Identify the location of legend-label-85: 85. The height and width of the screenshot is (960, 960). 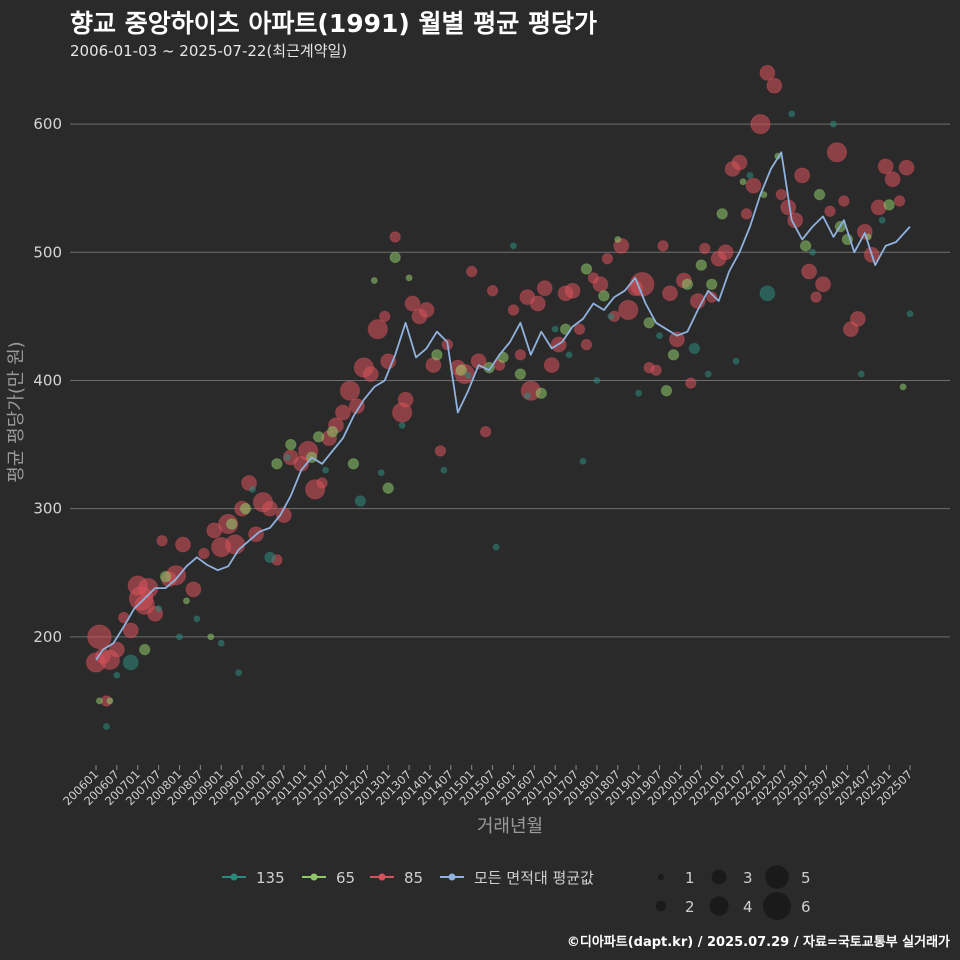
(413, 878).